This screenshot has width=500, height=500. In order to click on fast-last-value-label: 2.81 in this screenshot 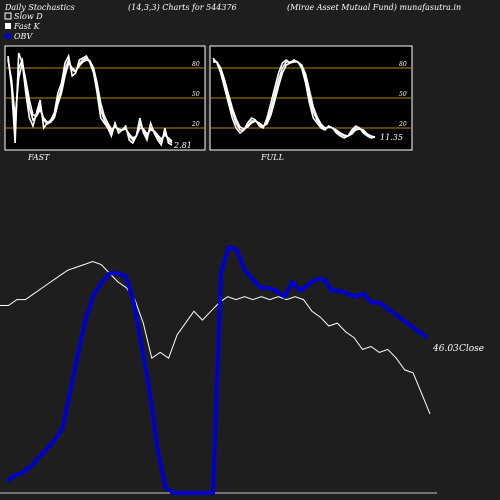, I will do `click(182, 145)`.